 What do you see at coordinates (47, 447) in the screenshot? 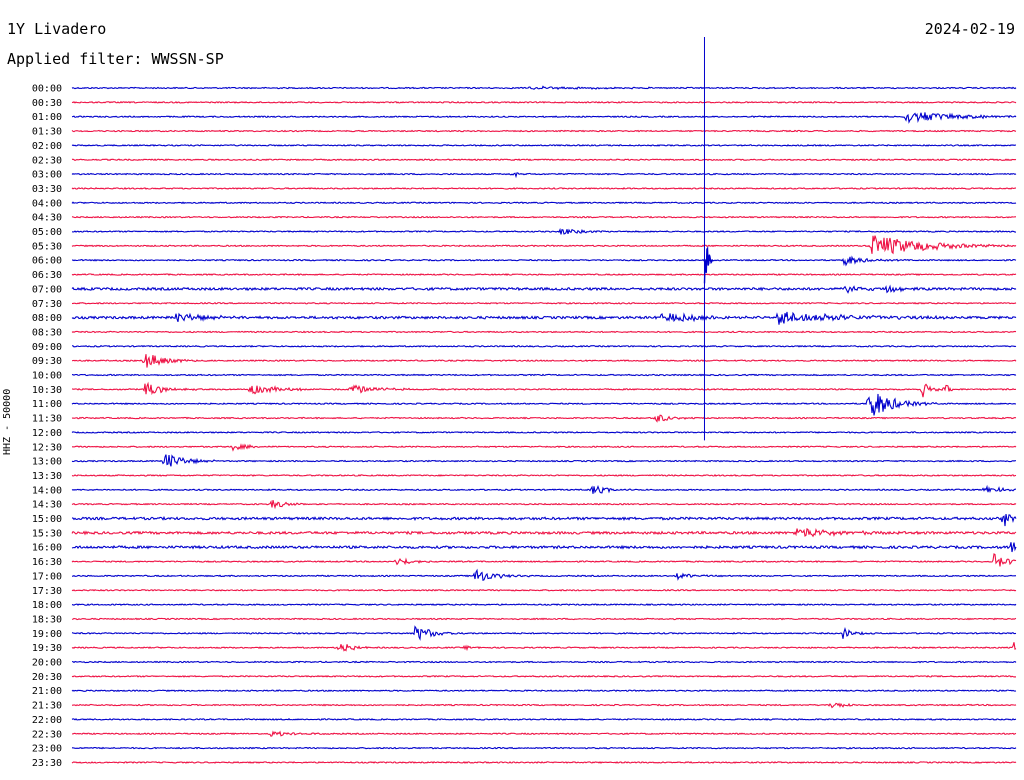
I see `row-label: 12:30` at bounding box center [47, 447].